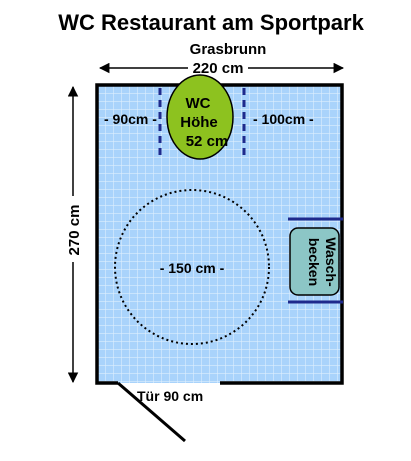 The height and width of the screenshot is (461, 411). I want to click on sink-label-line2: becken, so click(314, 262).